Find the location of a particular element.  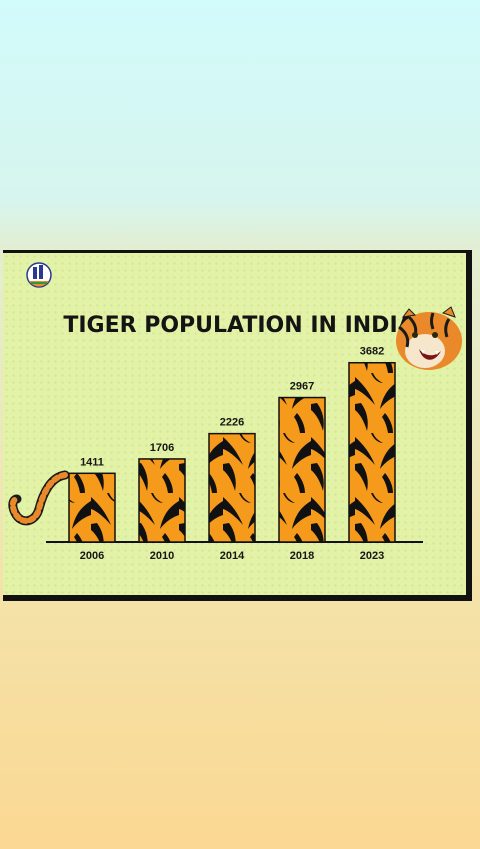

category-label-2006: 2006 is located at coordinates (92, 556).